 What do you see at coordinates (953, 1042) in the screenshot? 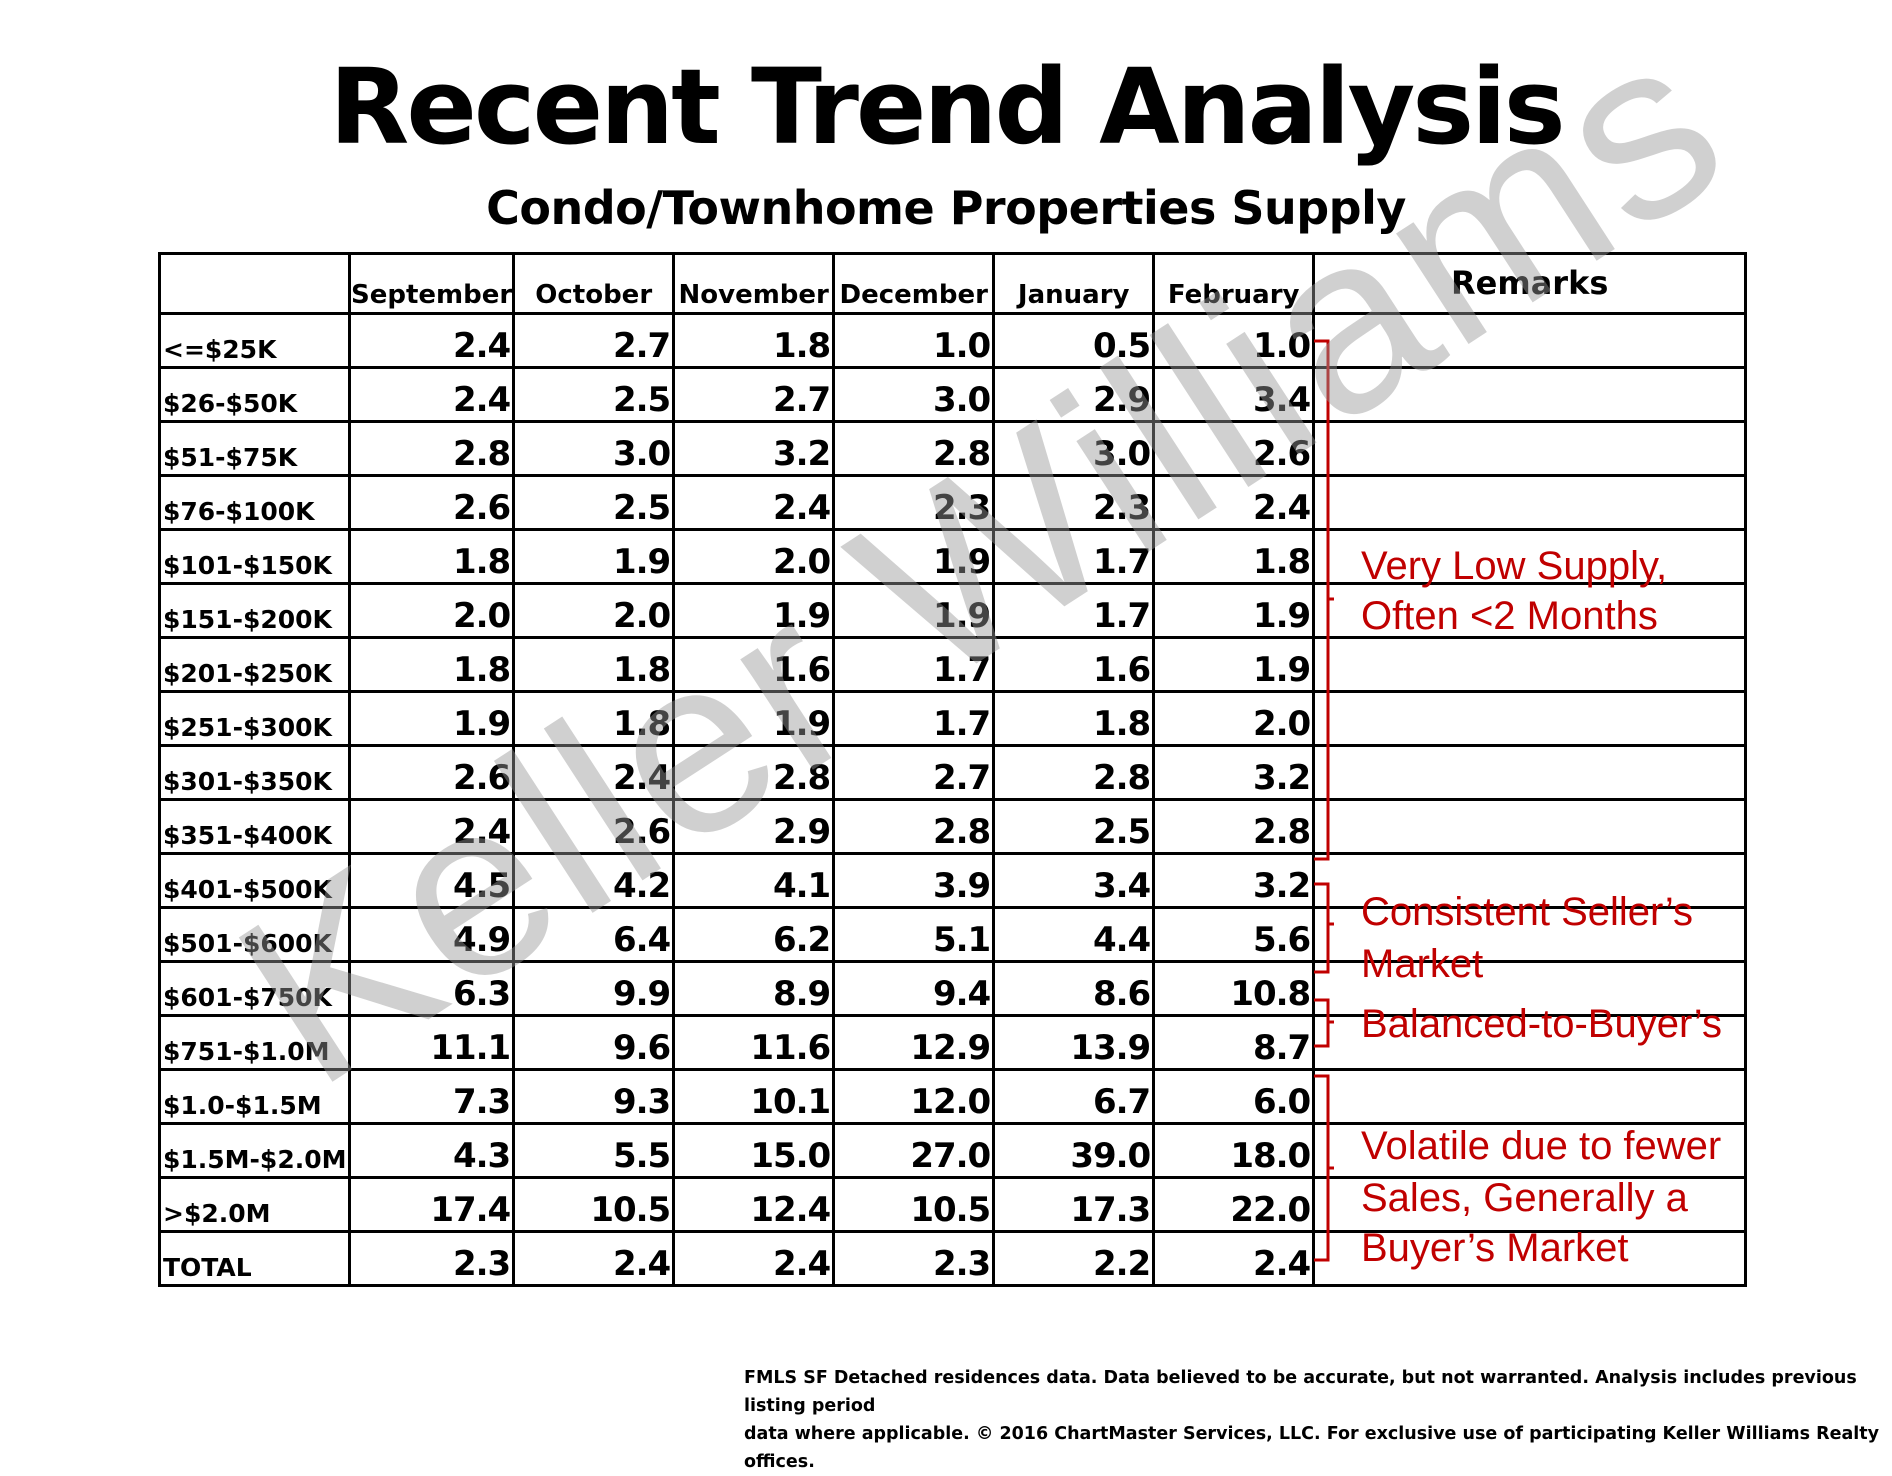
I see `table-row: $751-$1.0M 11.1 9.6 11.6 12.9 13.9 8.7` at bounding box center [953, 1042].